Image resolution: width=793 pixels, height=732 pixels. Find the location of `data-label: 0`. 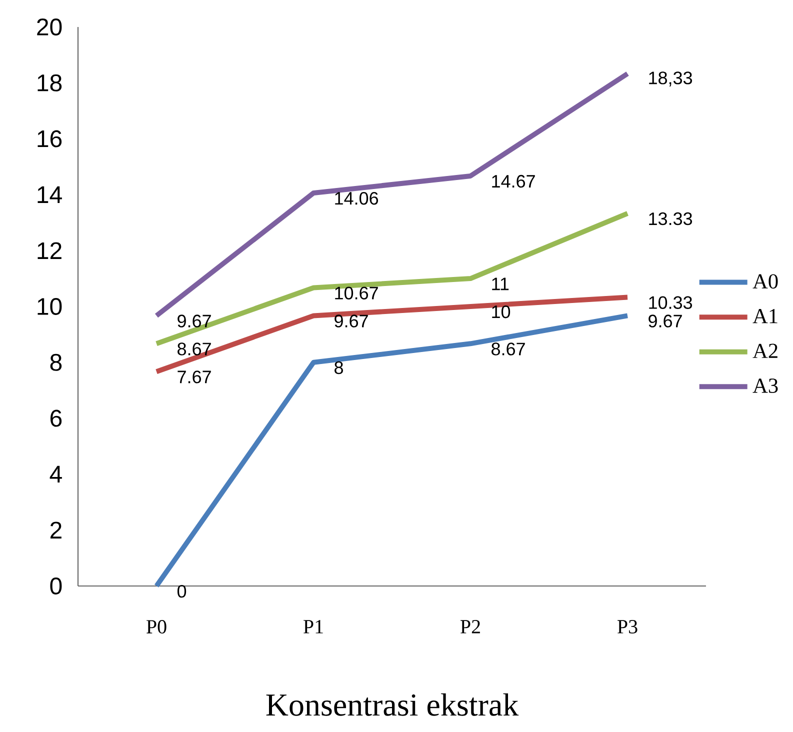

data-label: 0 is located at coordinates (181, 591).